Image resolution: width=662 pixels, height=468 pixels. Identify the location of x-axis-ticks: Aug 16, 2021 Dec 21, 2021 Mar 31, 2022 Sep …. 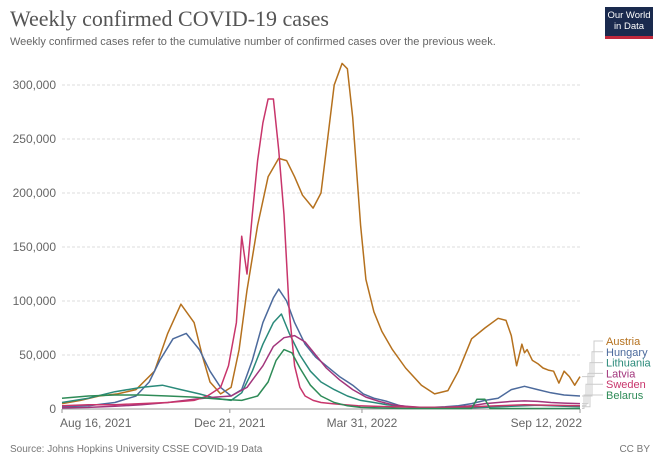
(321, 419).